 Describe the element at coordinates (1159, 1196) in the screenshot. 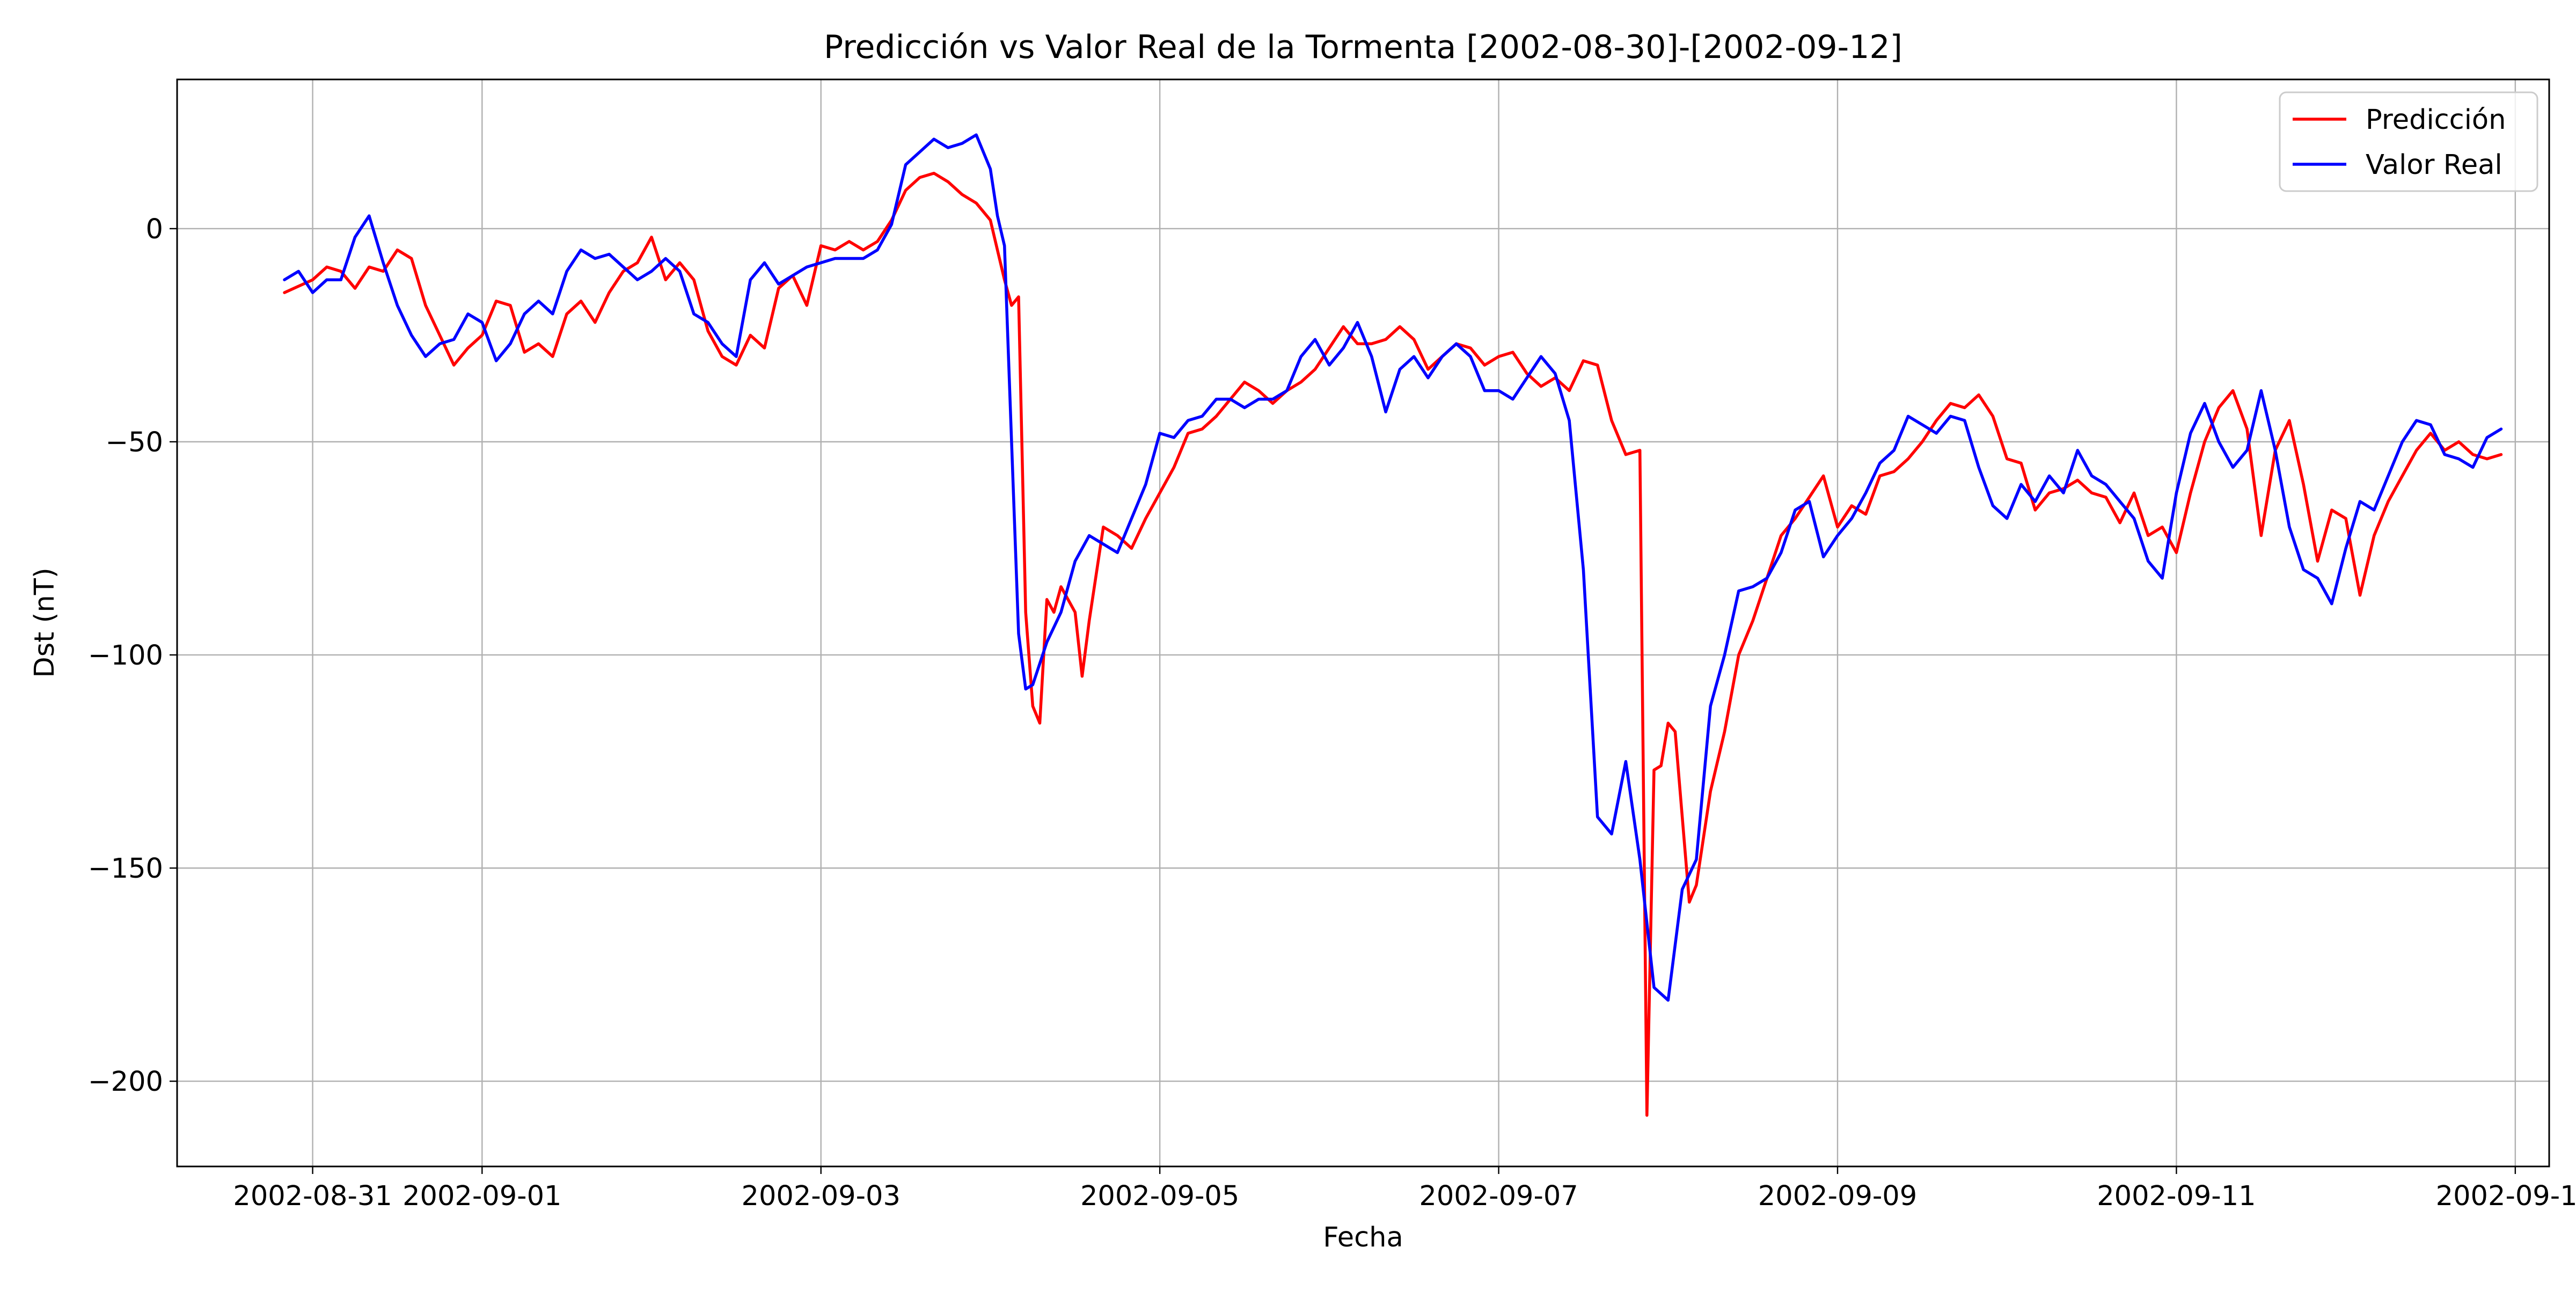

I see `x-tick-label: 2002-09-05` at that location.